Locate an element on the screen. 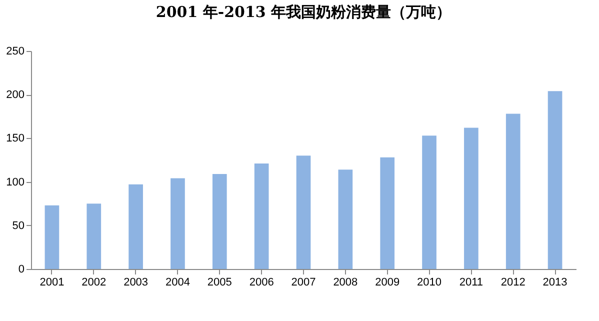 This screenshot has width=599, height=321. x-tick-label: 2011 is located at coordinates (471, 282).